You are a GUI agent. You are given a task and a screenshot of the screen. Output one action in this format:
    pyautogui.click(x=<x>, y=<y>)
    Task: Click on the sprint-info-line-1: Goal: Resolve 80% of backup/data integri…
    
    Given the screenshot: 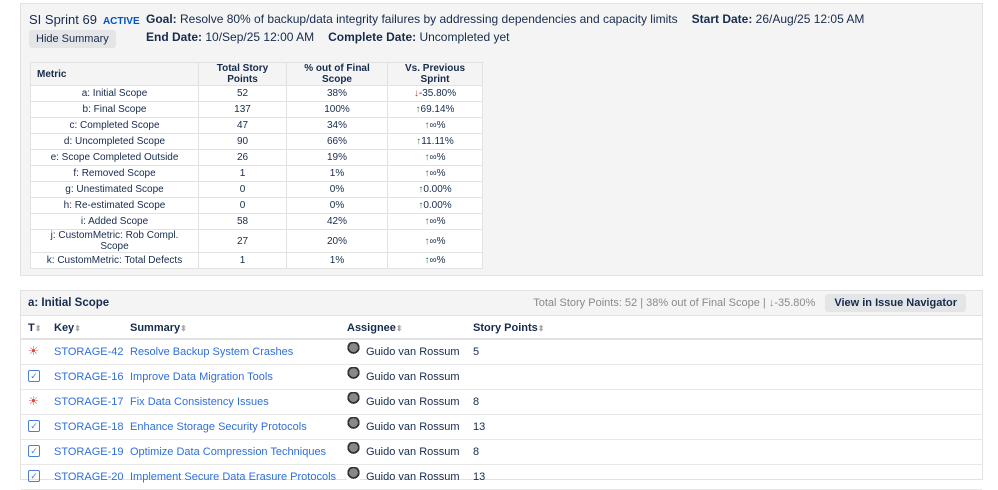 What is the action you would take?
    pyautogui.click(x=560, y=19)
    